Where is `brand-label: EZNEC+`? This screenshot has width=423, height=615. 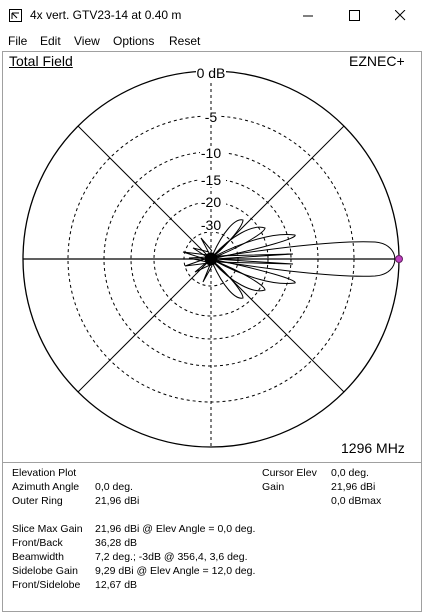
brand-label: EZNEC+ is located at coordinates (377, 61).